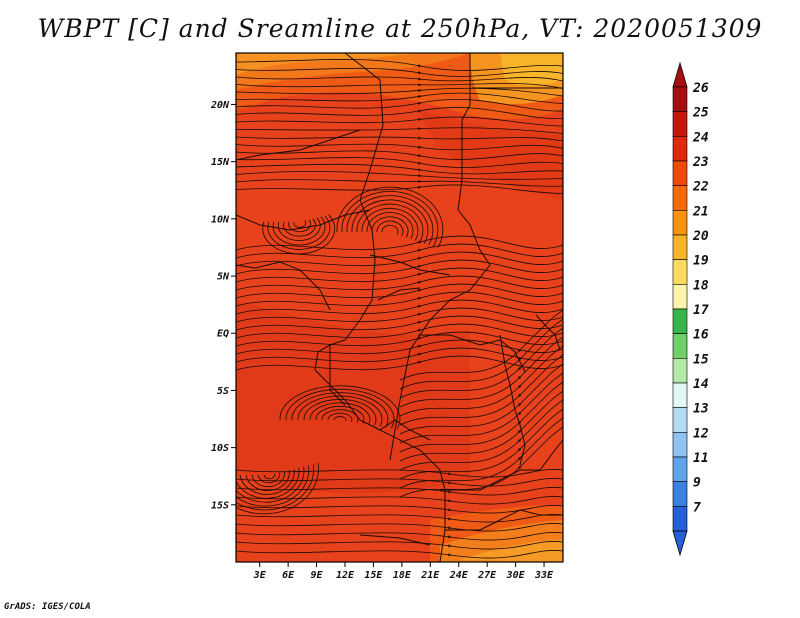 This screenshot has width=800, height=618. What do you see at coordinates (700, 162) in the screenshot?
I see `colorbar-label: 23` at bounding box center [700, 162].